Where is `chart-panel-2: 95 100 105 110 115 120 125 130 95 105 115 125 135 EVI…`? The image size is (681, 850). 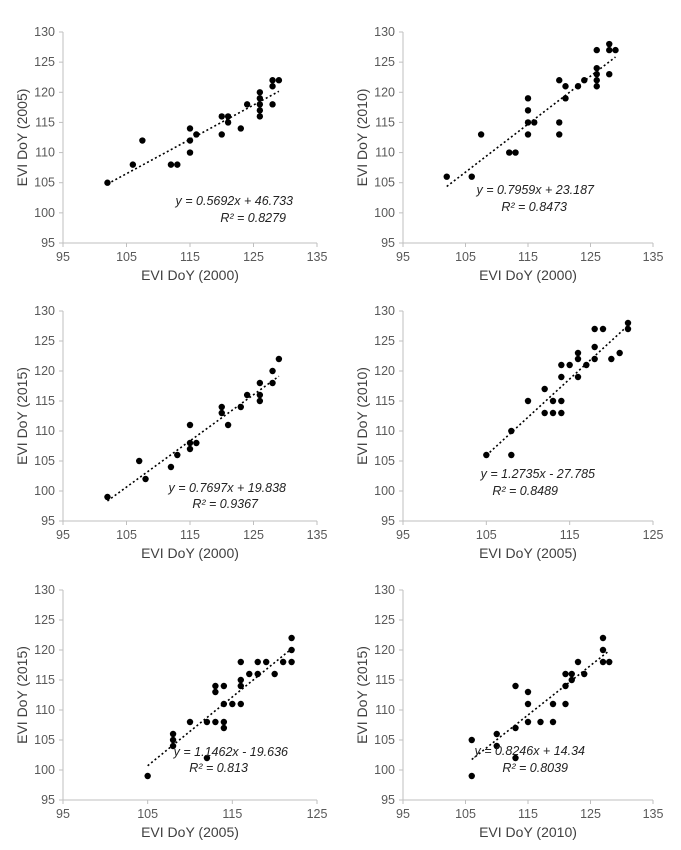 chart-panel-2: 95 100 105 110 115 120 125 130 95 105 115 125 135 EVI… is located at coordinates (508, 154).